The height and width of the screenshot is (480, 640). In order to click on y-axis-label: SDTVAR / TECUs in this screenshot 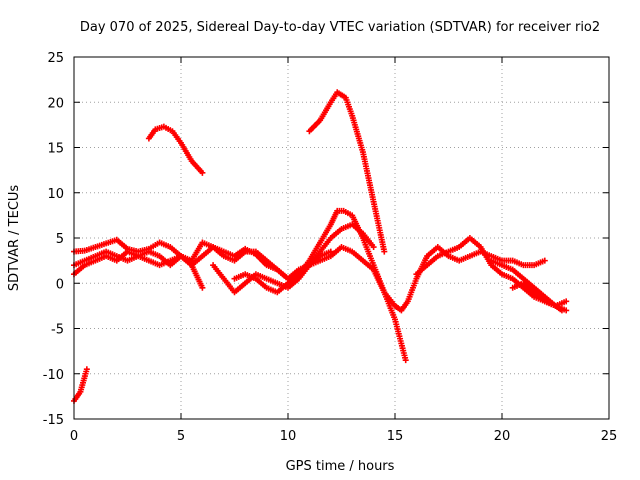, I will do `click(14, 238)`.